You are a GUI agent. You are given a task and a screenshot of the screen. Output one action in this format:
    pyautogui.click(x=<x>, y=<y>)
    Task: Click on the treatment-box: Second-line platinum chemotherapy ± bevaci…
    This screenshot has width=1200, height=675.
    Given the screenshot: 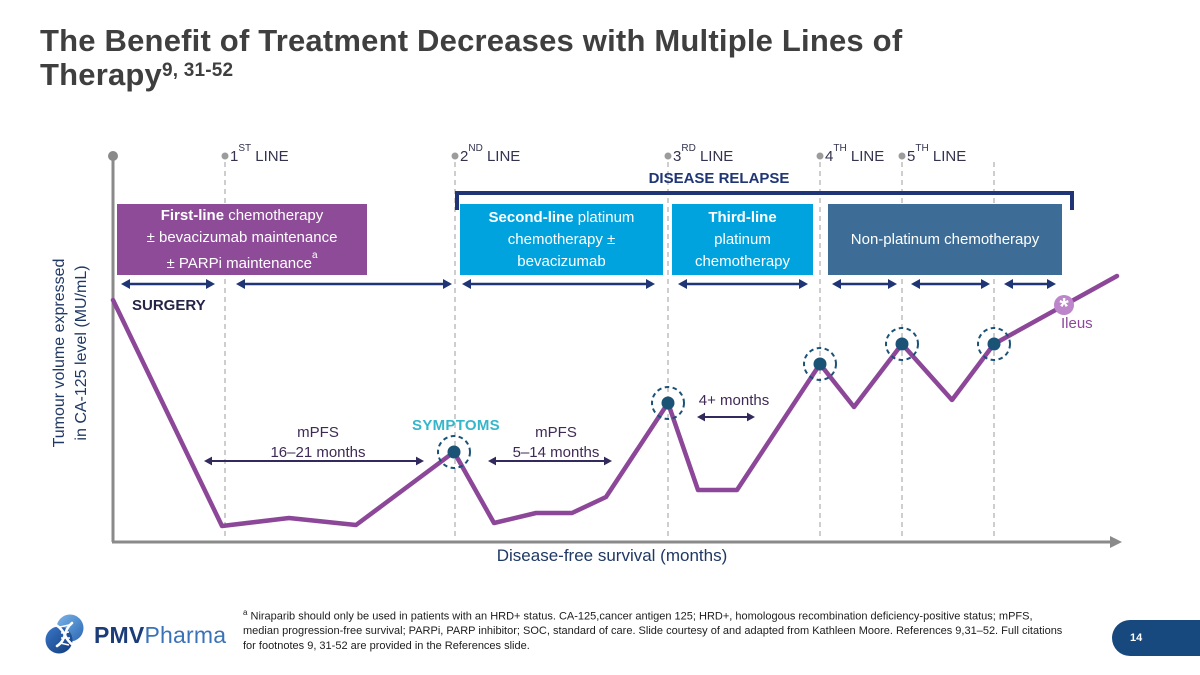 What is the action you would take?
    pyautogui.click(x=561, y=239)
    